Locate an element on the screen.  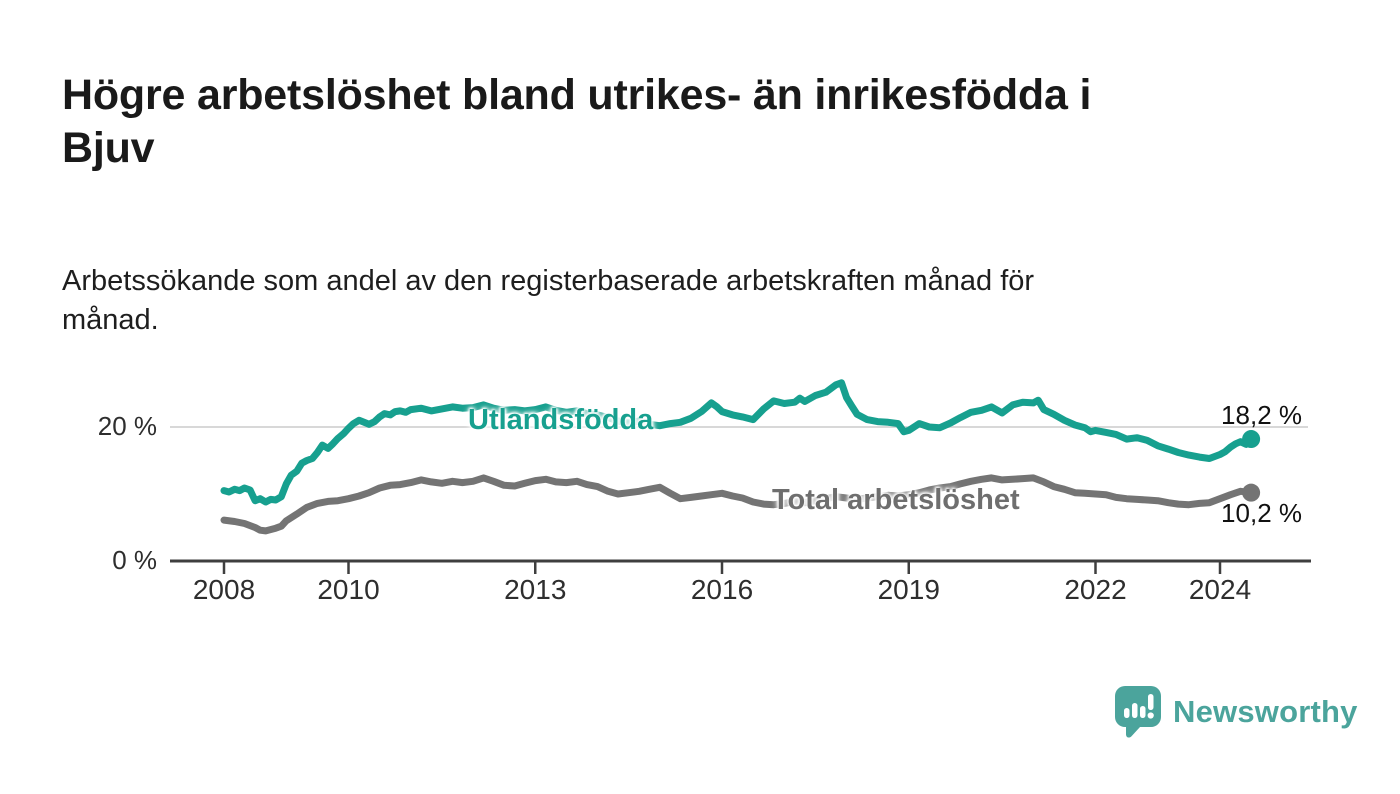
x-axis-label-2019: 2019 is located at coordinates (908, 589).